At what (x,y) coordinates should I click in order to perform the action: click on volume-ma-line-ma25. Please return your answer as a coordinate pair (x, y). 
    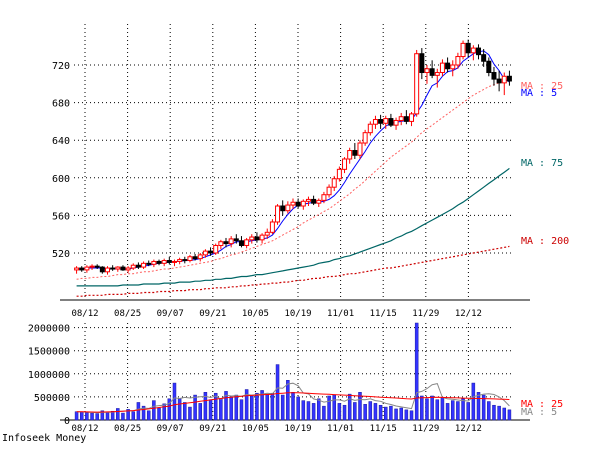
    Looking at the image, I should click on (293, 402).